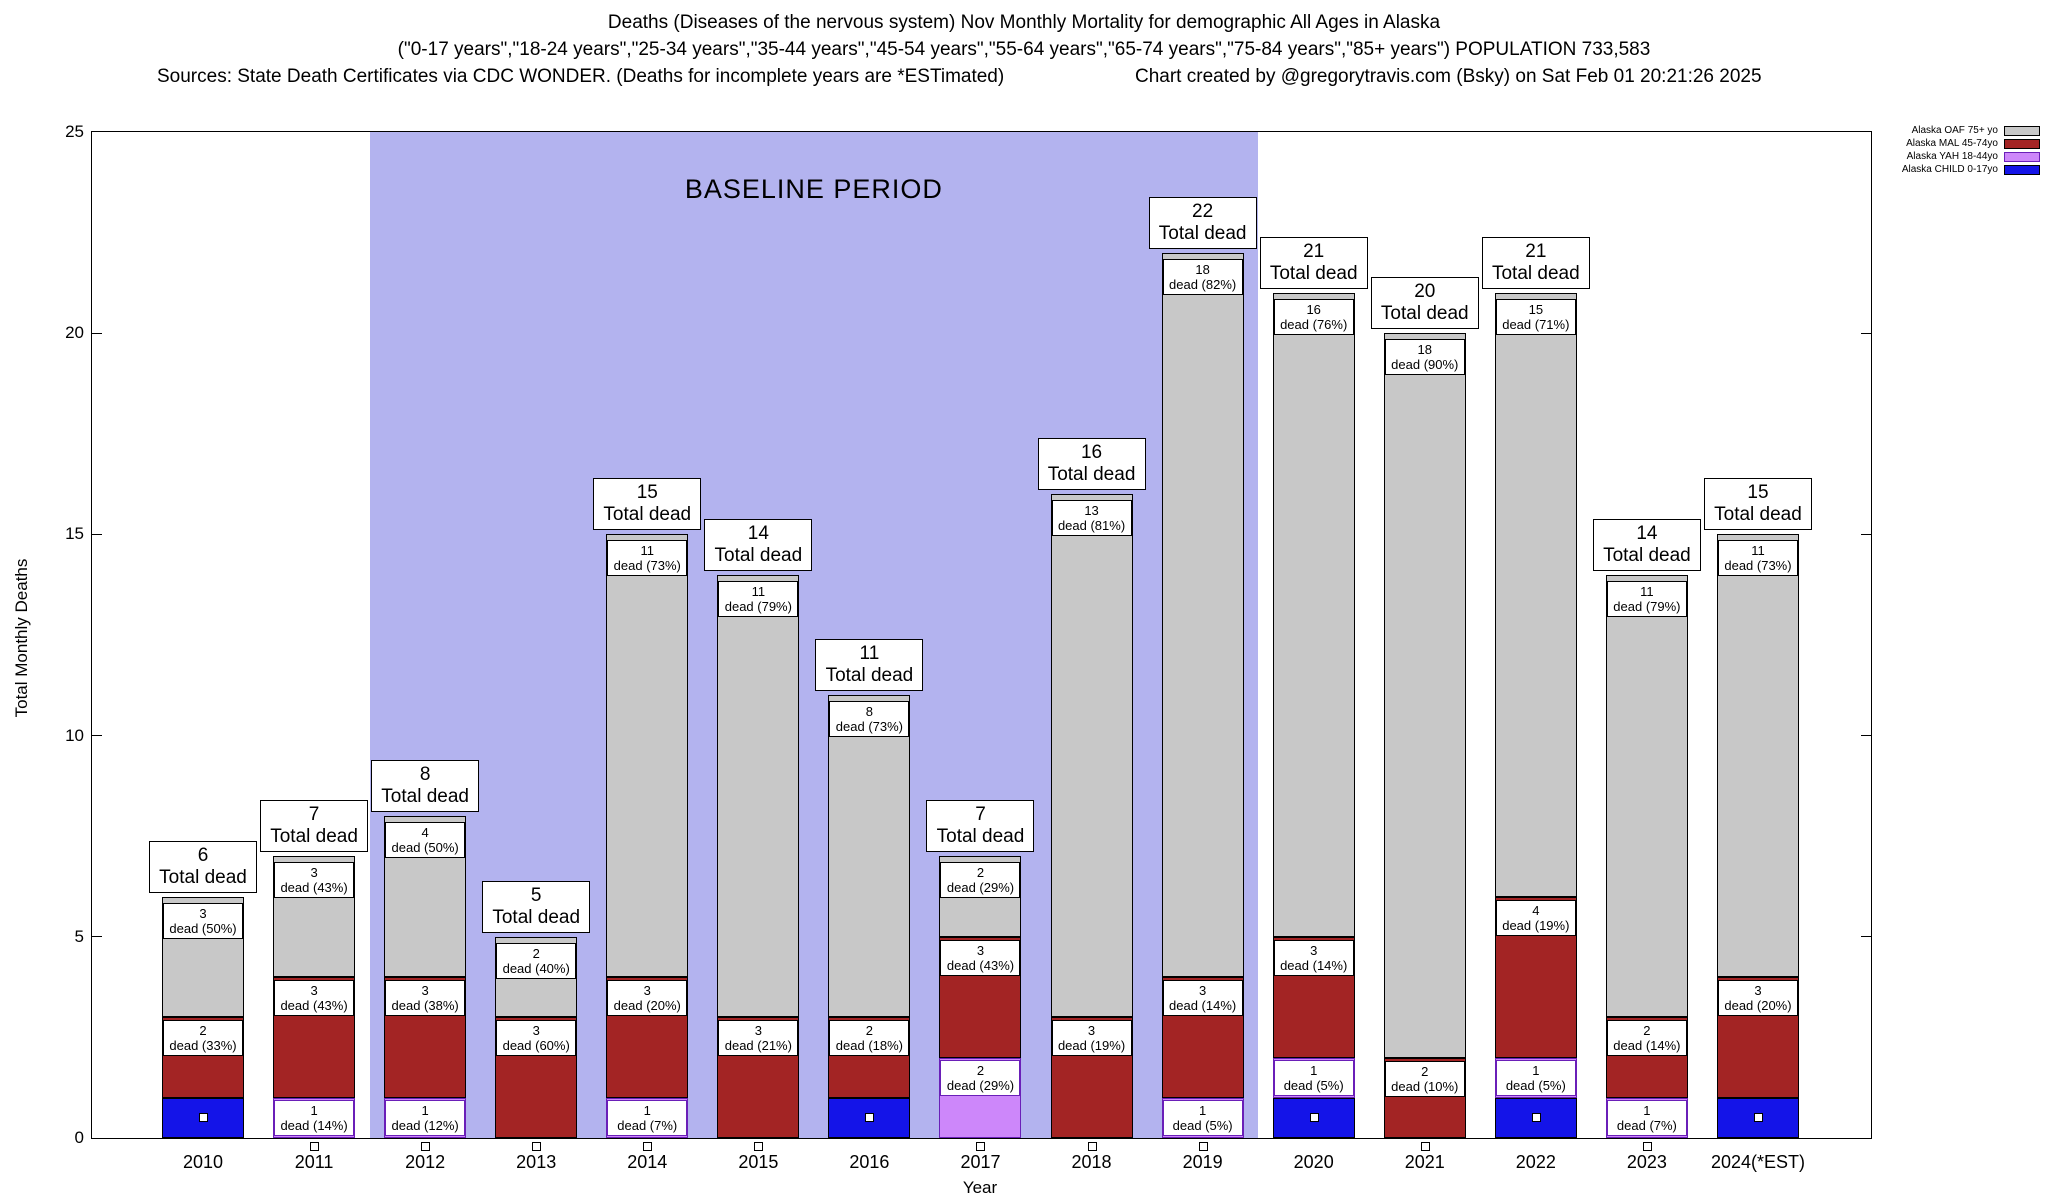  Describe the element at coordinates (980, 1162) in the screenshot. I see `x-tick-label: 2017` at that location.